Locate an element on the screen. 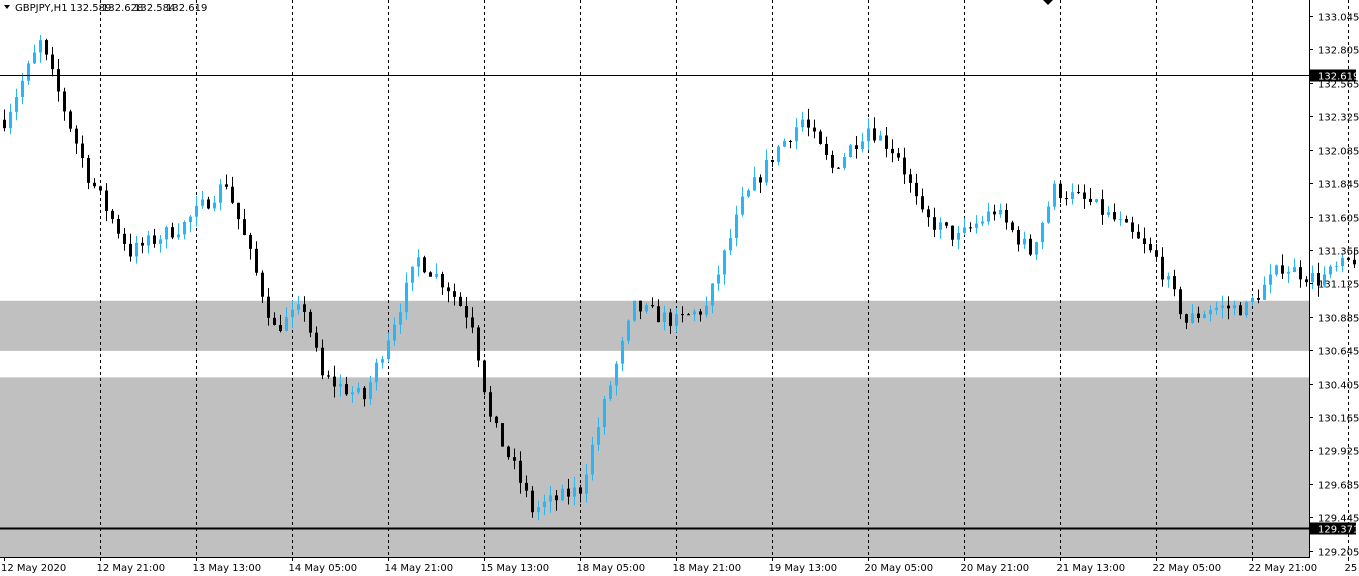 The image size is (1359, 576). y-tick-label: 129.685 is located at coordinates (1338, 486).